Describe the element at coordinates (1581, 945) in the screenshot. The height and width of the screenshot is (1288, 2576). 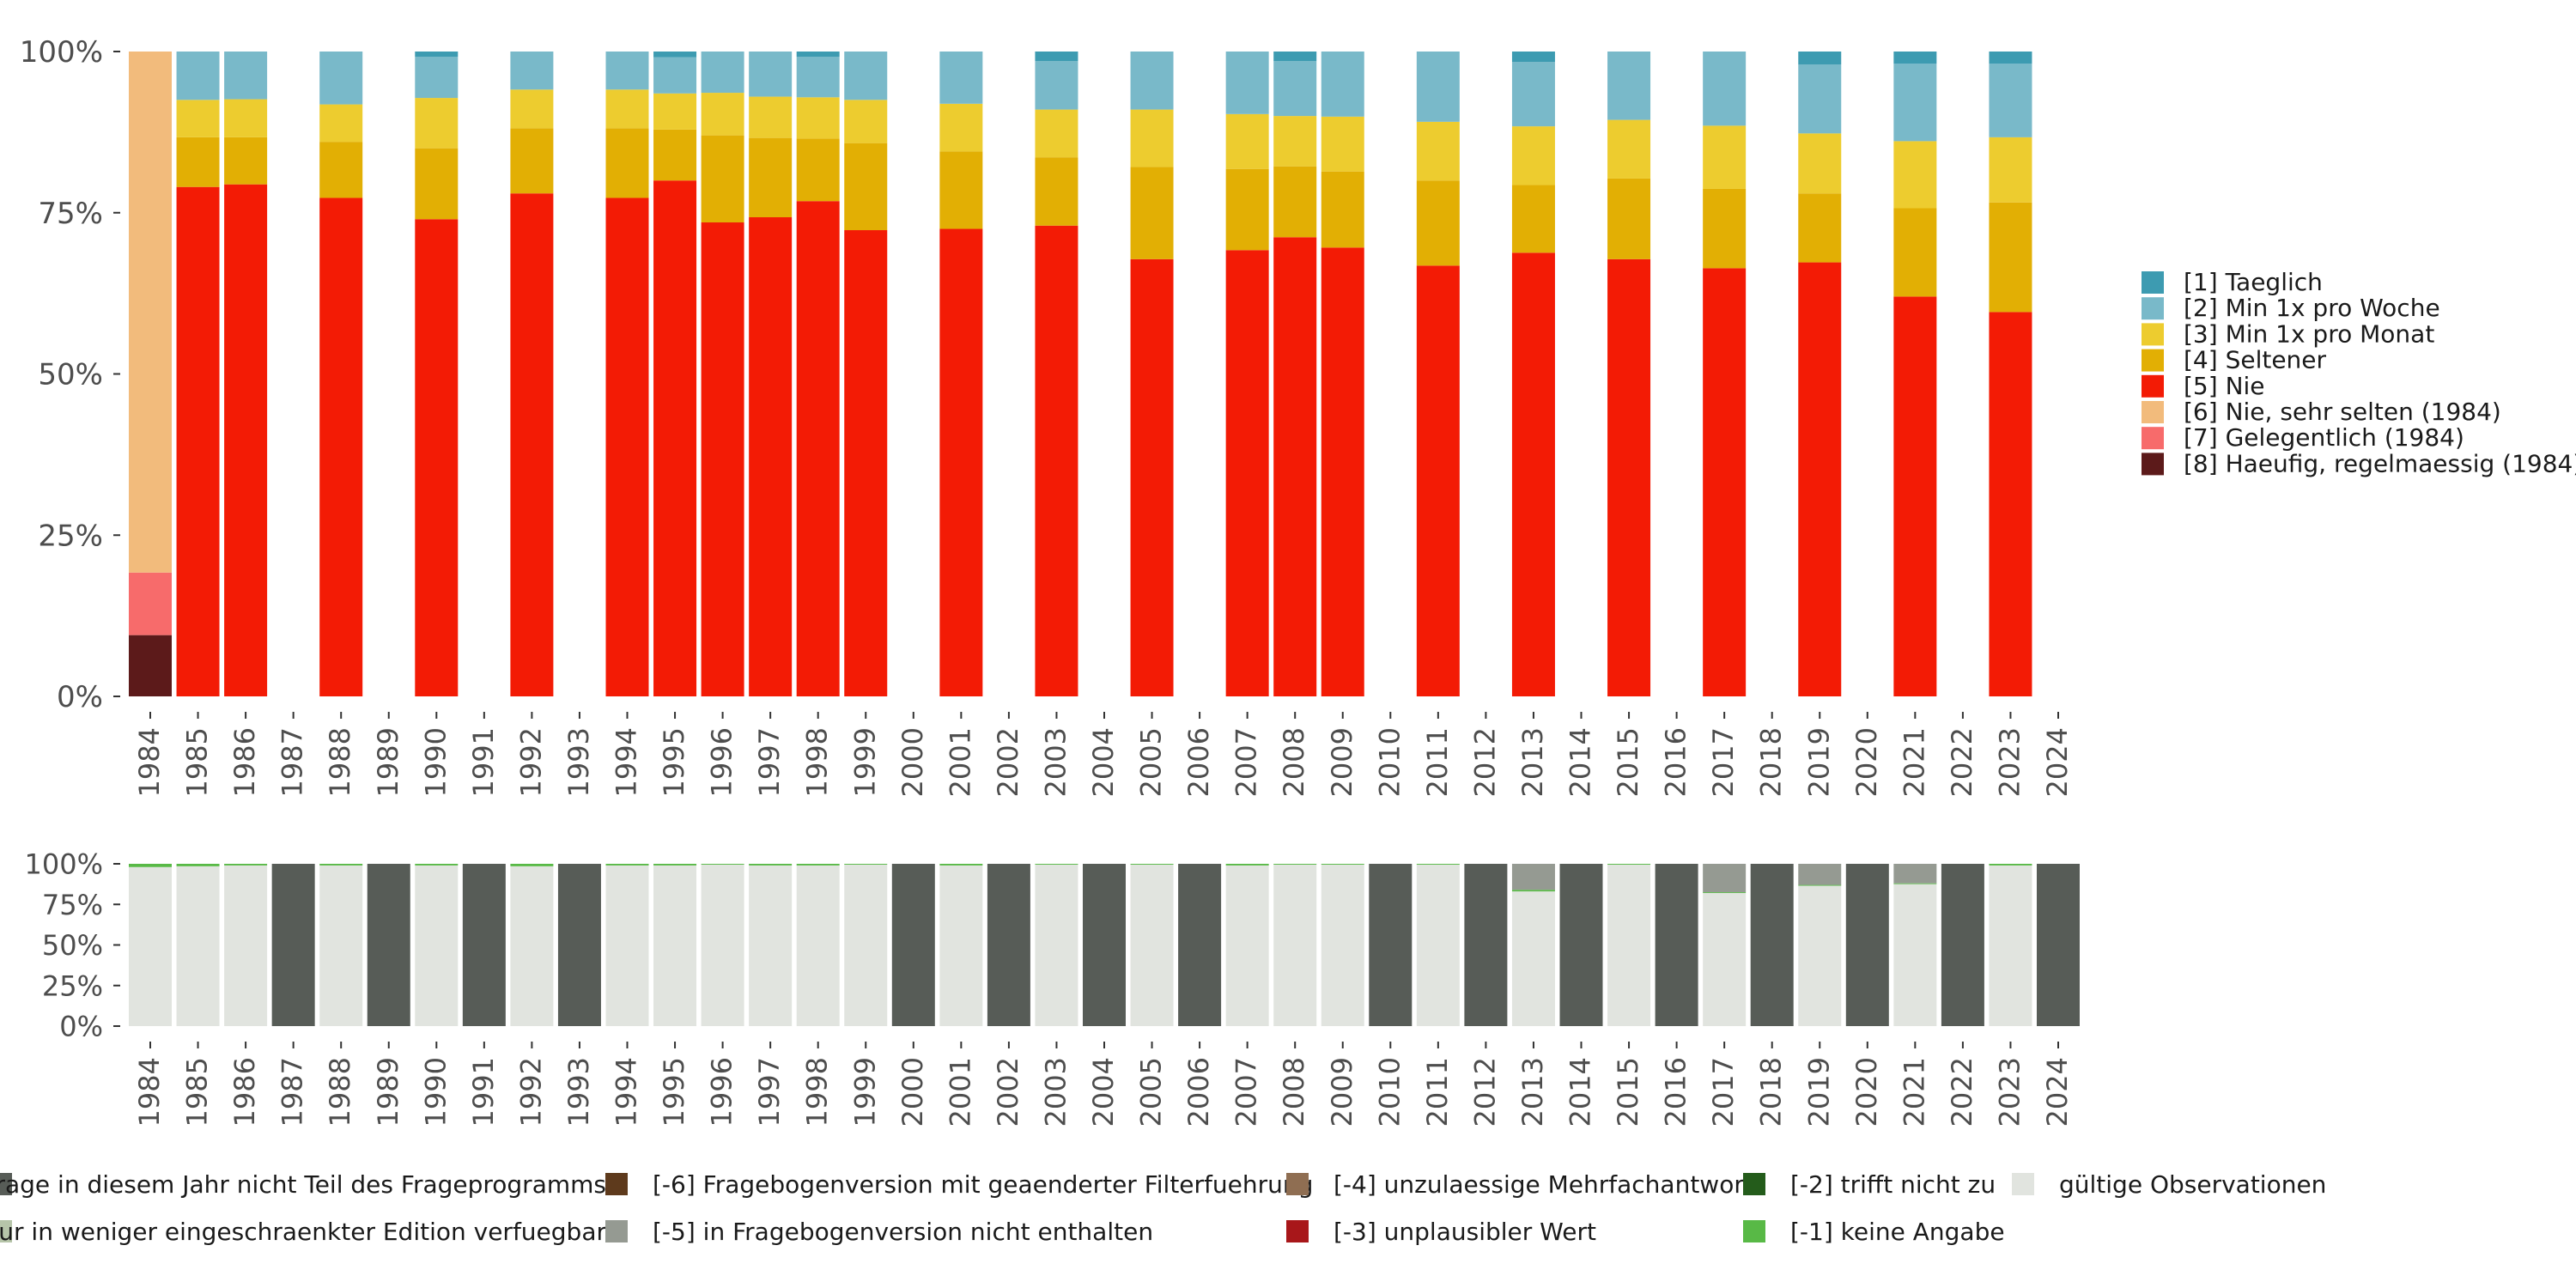
I see `bar-segment-2014-8-frage-in-diesem-jahr-nicht-teil-des-frageprogramms` at that location.